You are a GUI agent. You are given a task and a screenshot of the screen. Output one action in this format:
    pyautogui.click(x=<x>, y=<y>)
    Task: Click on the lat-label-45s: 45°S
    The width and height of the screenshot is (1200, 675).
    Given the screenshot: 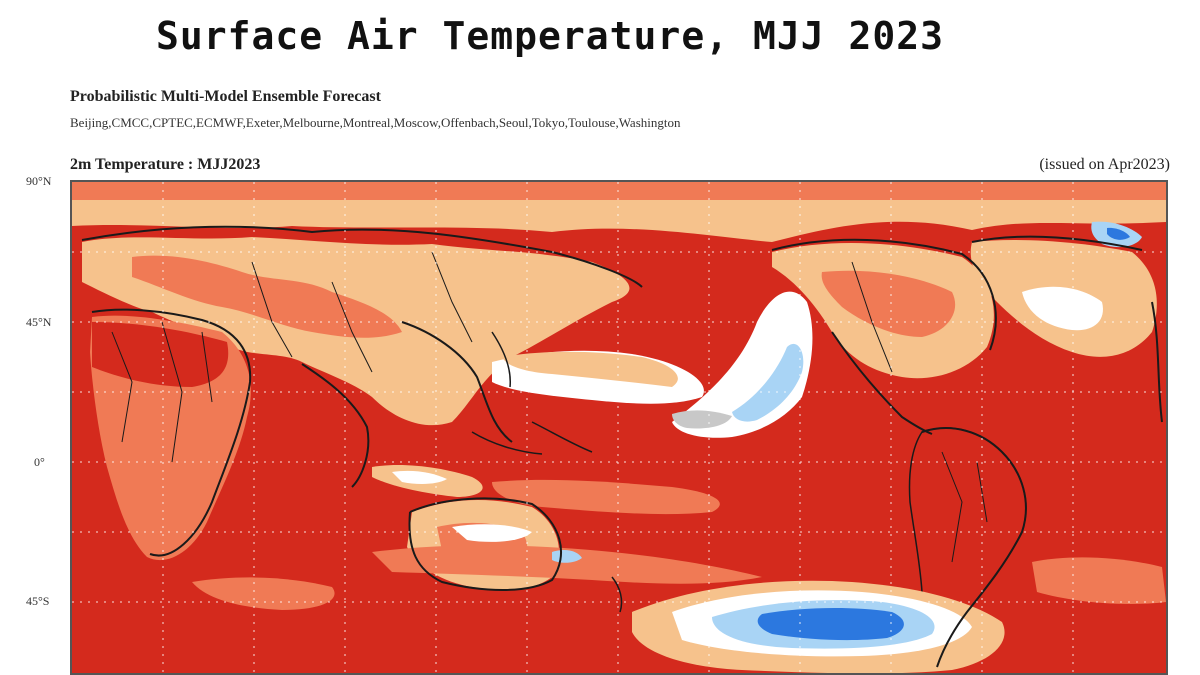 What is the action you would take?
    pyautogui.click(x=38, y=601)
    